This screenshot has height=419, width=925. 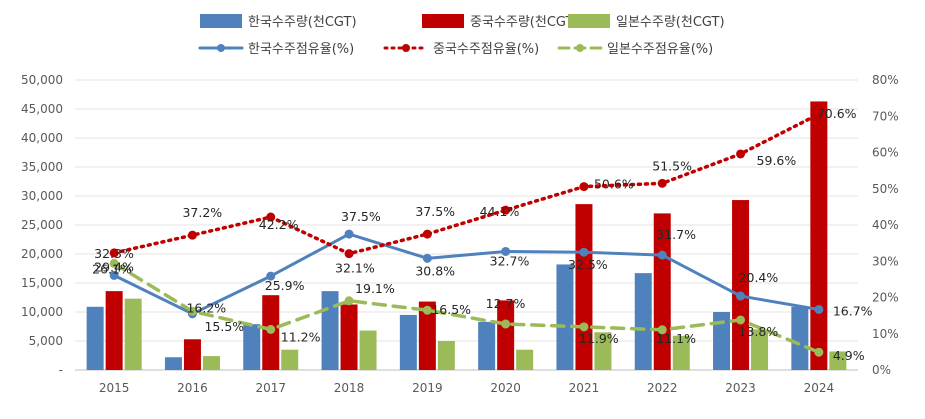 I want to click on legend-label: 중국수주점유율(%), so click(x=486, y=49).